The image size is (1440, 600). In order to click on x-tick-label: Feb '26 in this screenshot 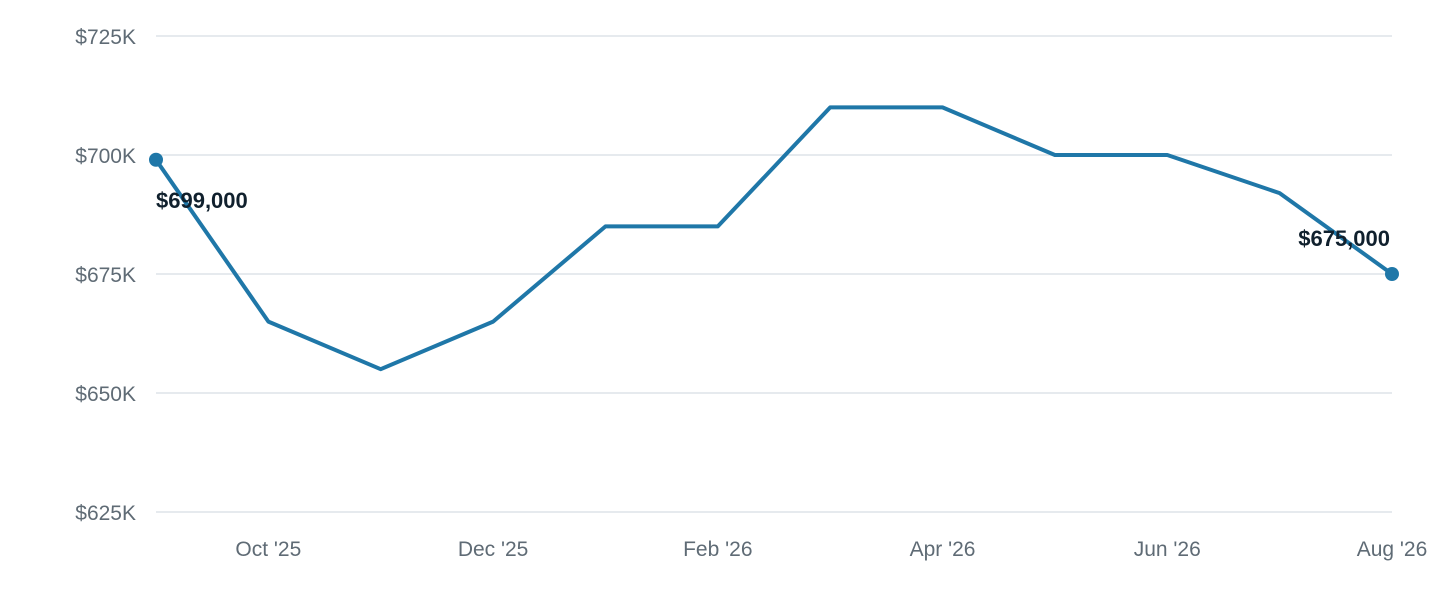, I will do `click(717, 549)`.